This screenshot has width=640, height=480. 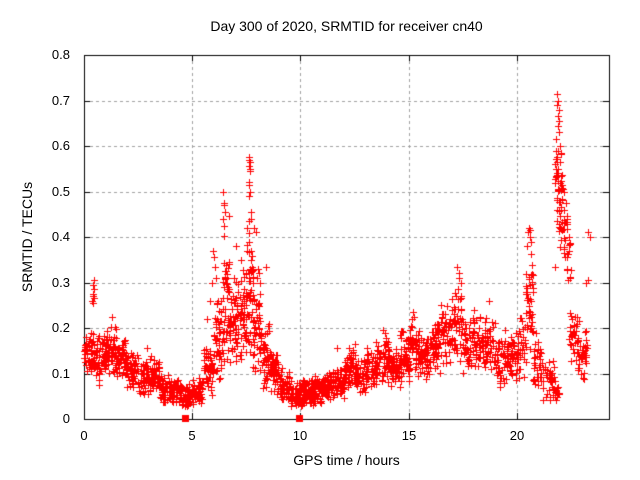 What do you see at coordinates (60, 145) in the screenshot?
I see `y-tick-label: 0.6` at bounding box center [60, 145].